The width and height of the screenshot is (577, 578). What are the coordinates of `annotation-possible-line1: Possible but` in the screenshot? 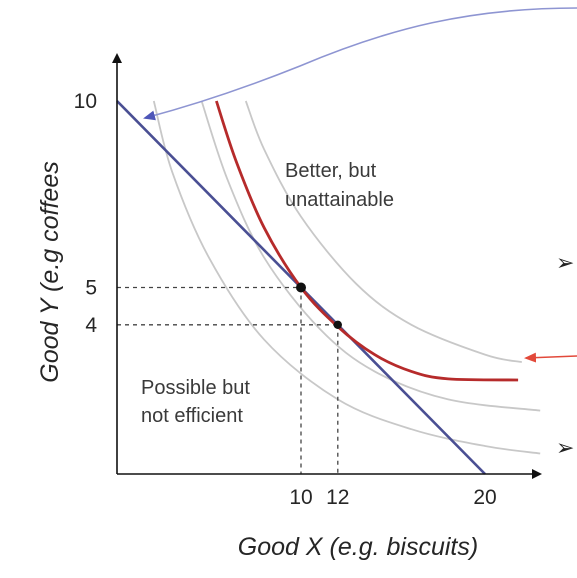 It's located at (195, 388).